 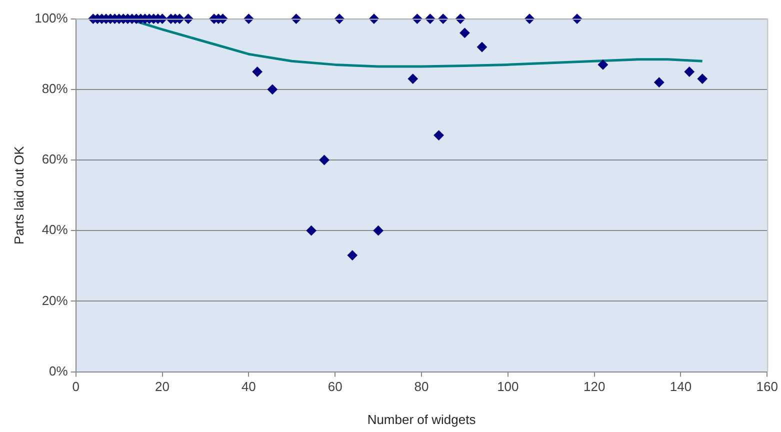 What do you see at coordinates (421, 386) in the screenshot?
I see `x-tick-label: 80` at bounding box center [421, 386].